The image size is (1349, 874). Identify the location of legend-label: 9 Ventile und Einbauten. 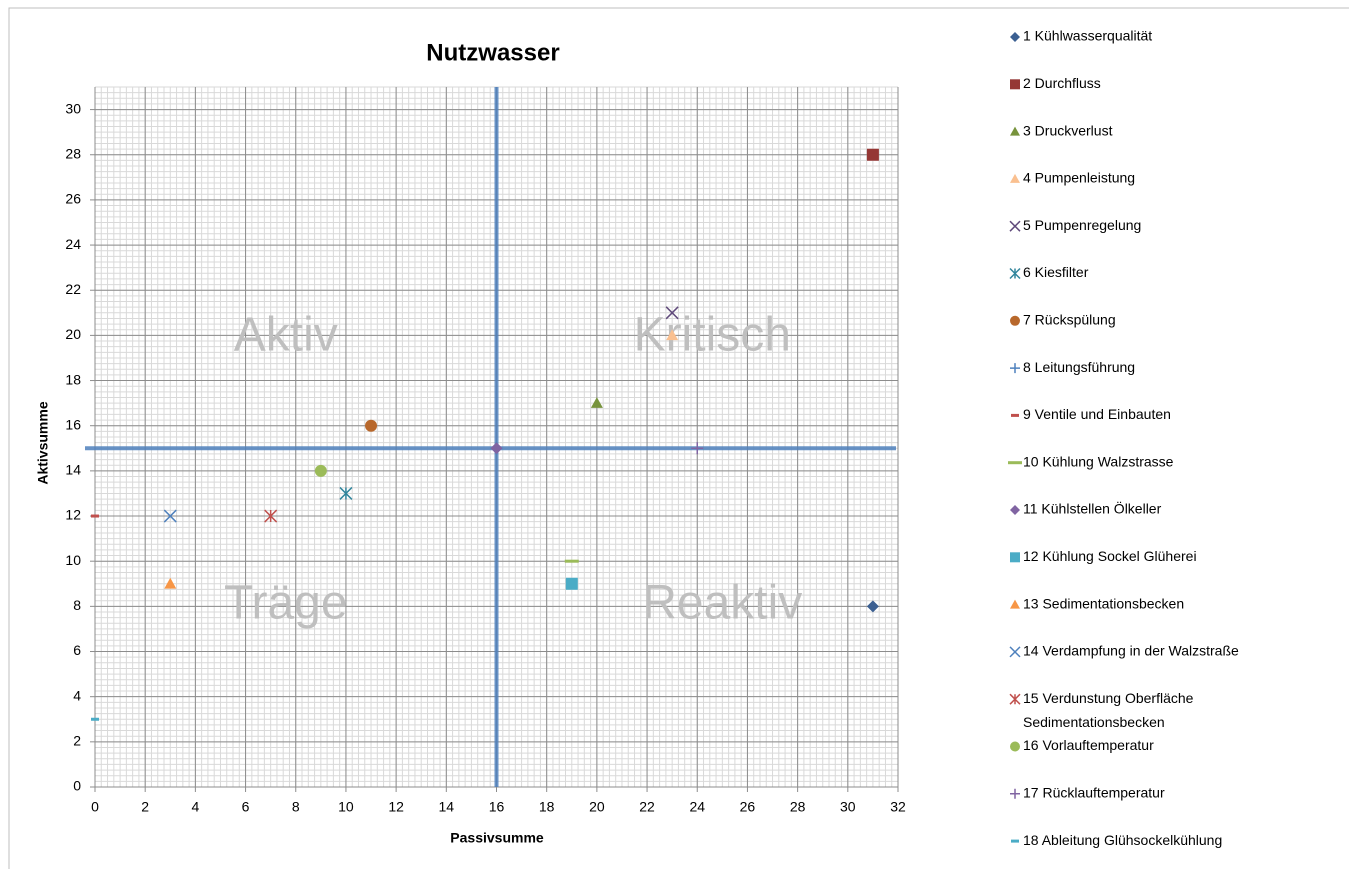
(1097, 414).